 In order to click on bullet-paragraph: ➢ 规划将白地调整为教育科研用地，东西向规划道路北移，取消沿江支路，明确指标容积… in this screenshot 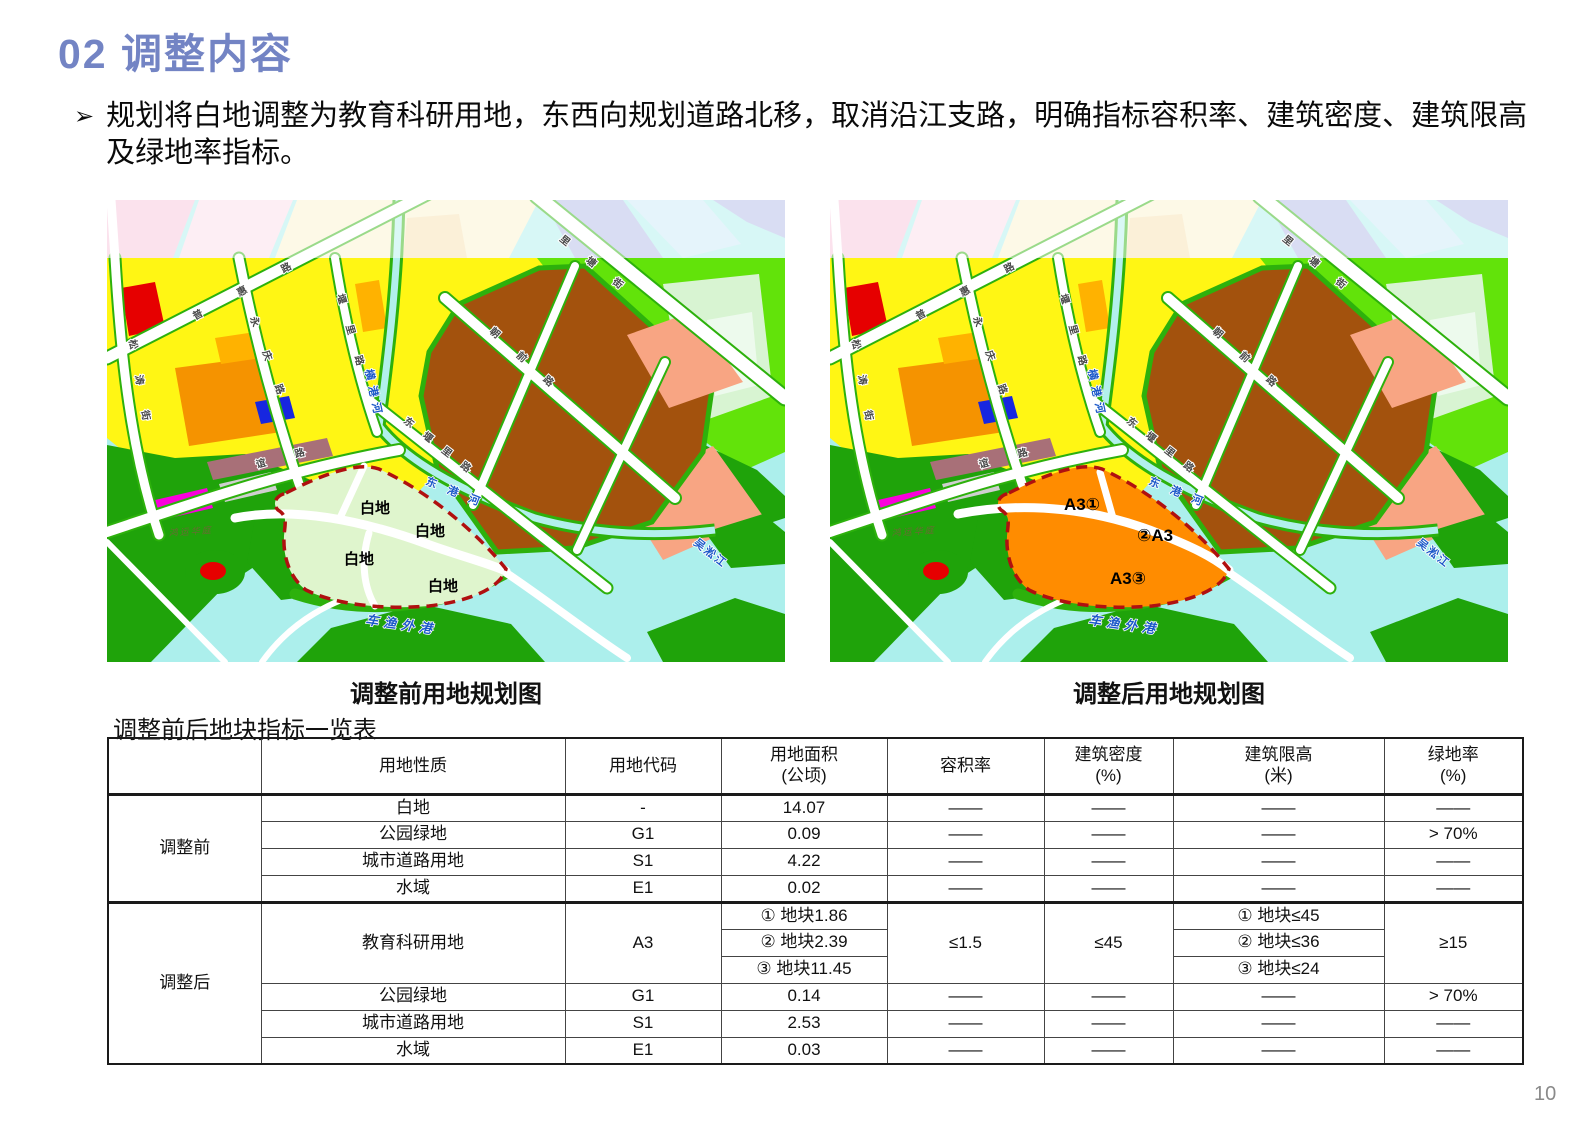, I will do `click(809, 135)`.